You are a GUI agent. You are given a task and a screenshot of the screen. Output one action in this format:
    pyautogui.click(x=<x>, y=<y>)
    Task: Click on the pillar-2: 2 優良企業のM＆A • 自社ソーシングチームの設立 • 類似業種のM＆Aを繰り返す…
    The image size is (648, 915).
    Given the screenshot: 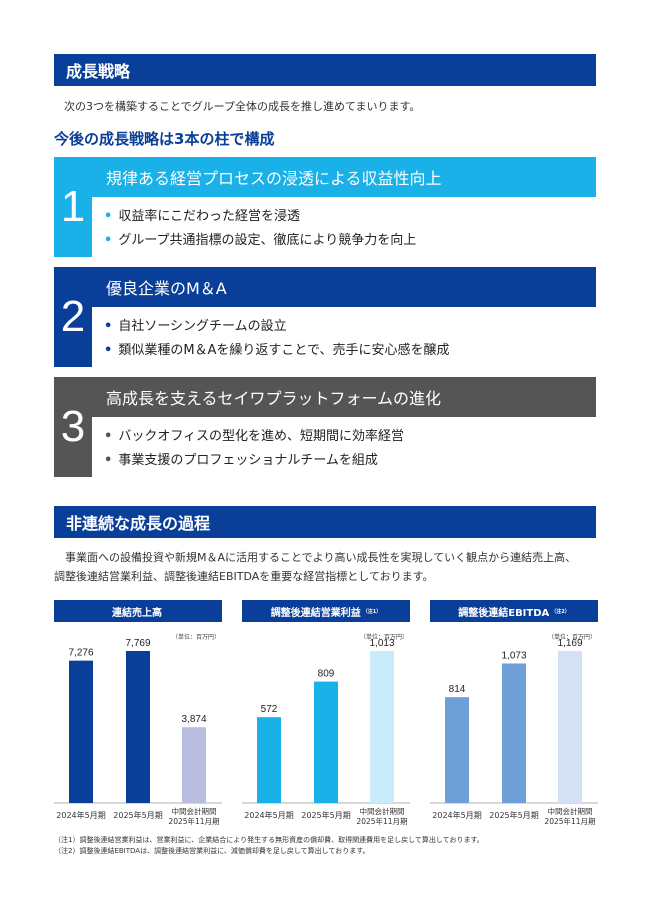 What is the action you would take?
    pyautogui.click(x=325, y=317)
    